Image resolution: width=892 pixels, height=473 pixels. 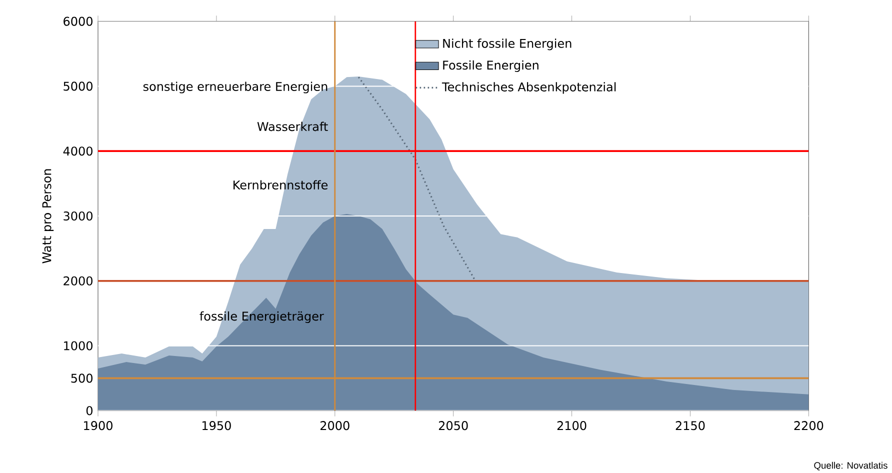 What do you see at coordinates (507, 44) in the screenshot?
I see `legend-label: Nicht fossile Energien` at bounding box center [507, 44].